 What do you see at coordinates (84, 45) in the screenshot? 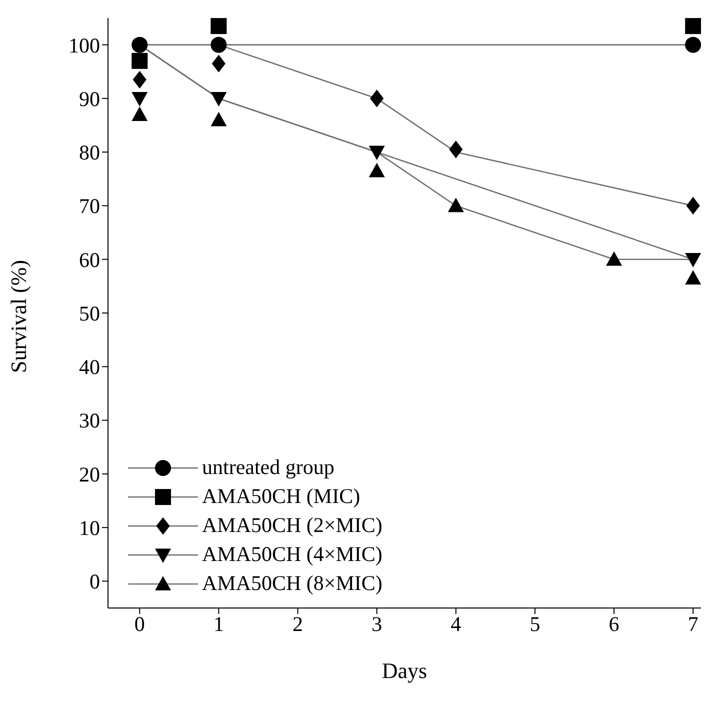
I see `y-tick-label: 100` at bounding box center [84, 45].